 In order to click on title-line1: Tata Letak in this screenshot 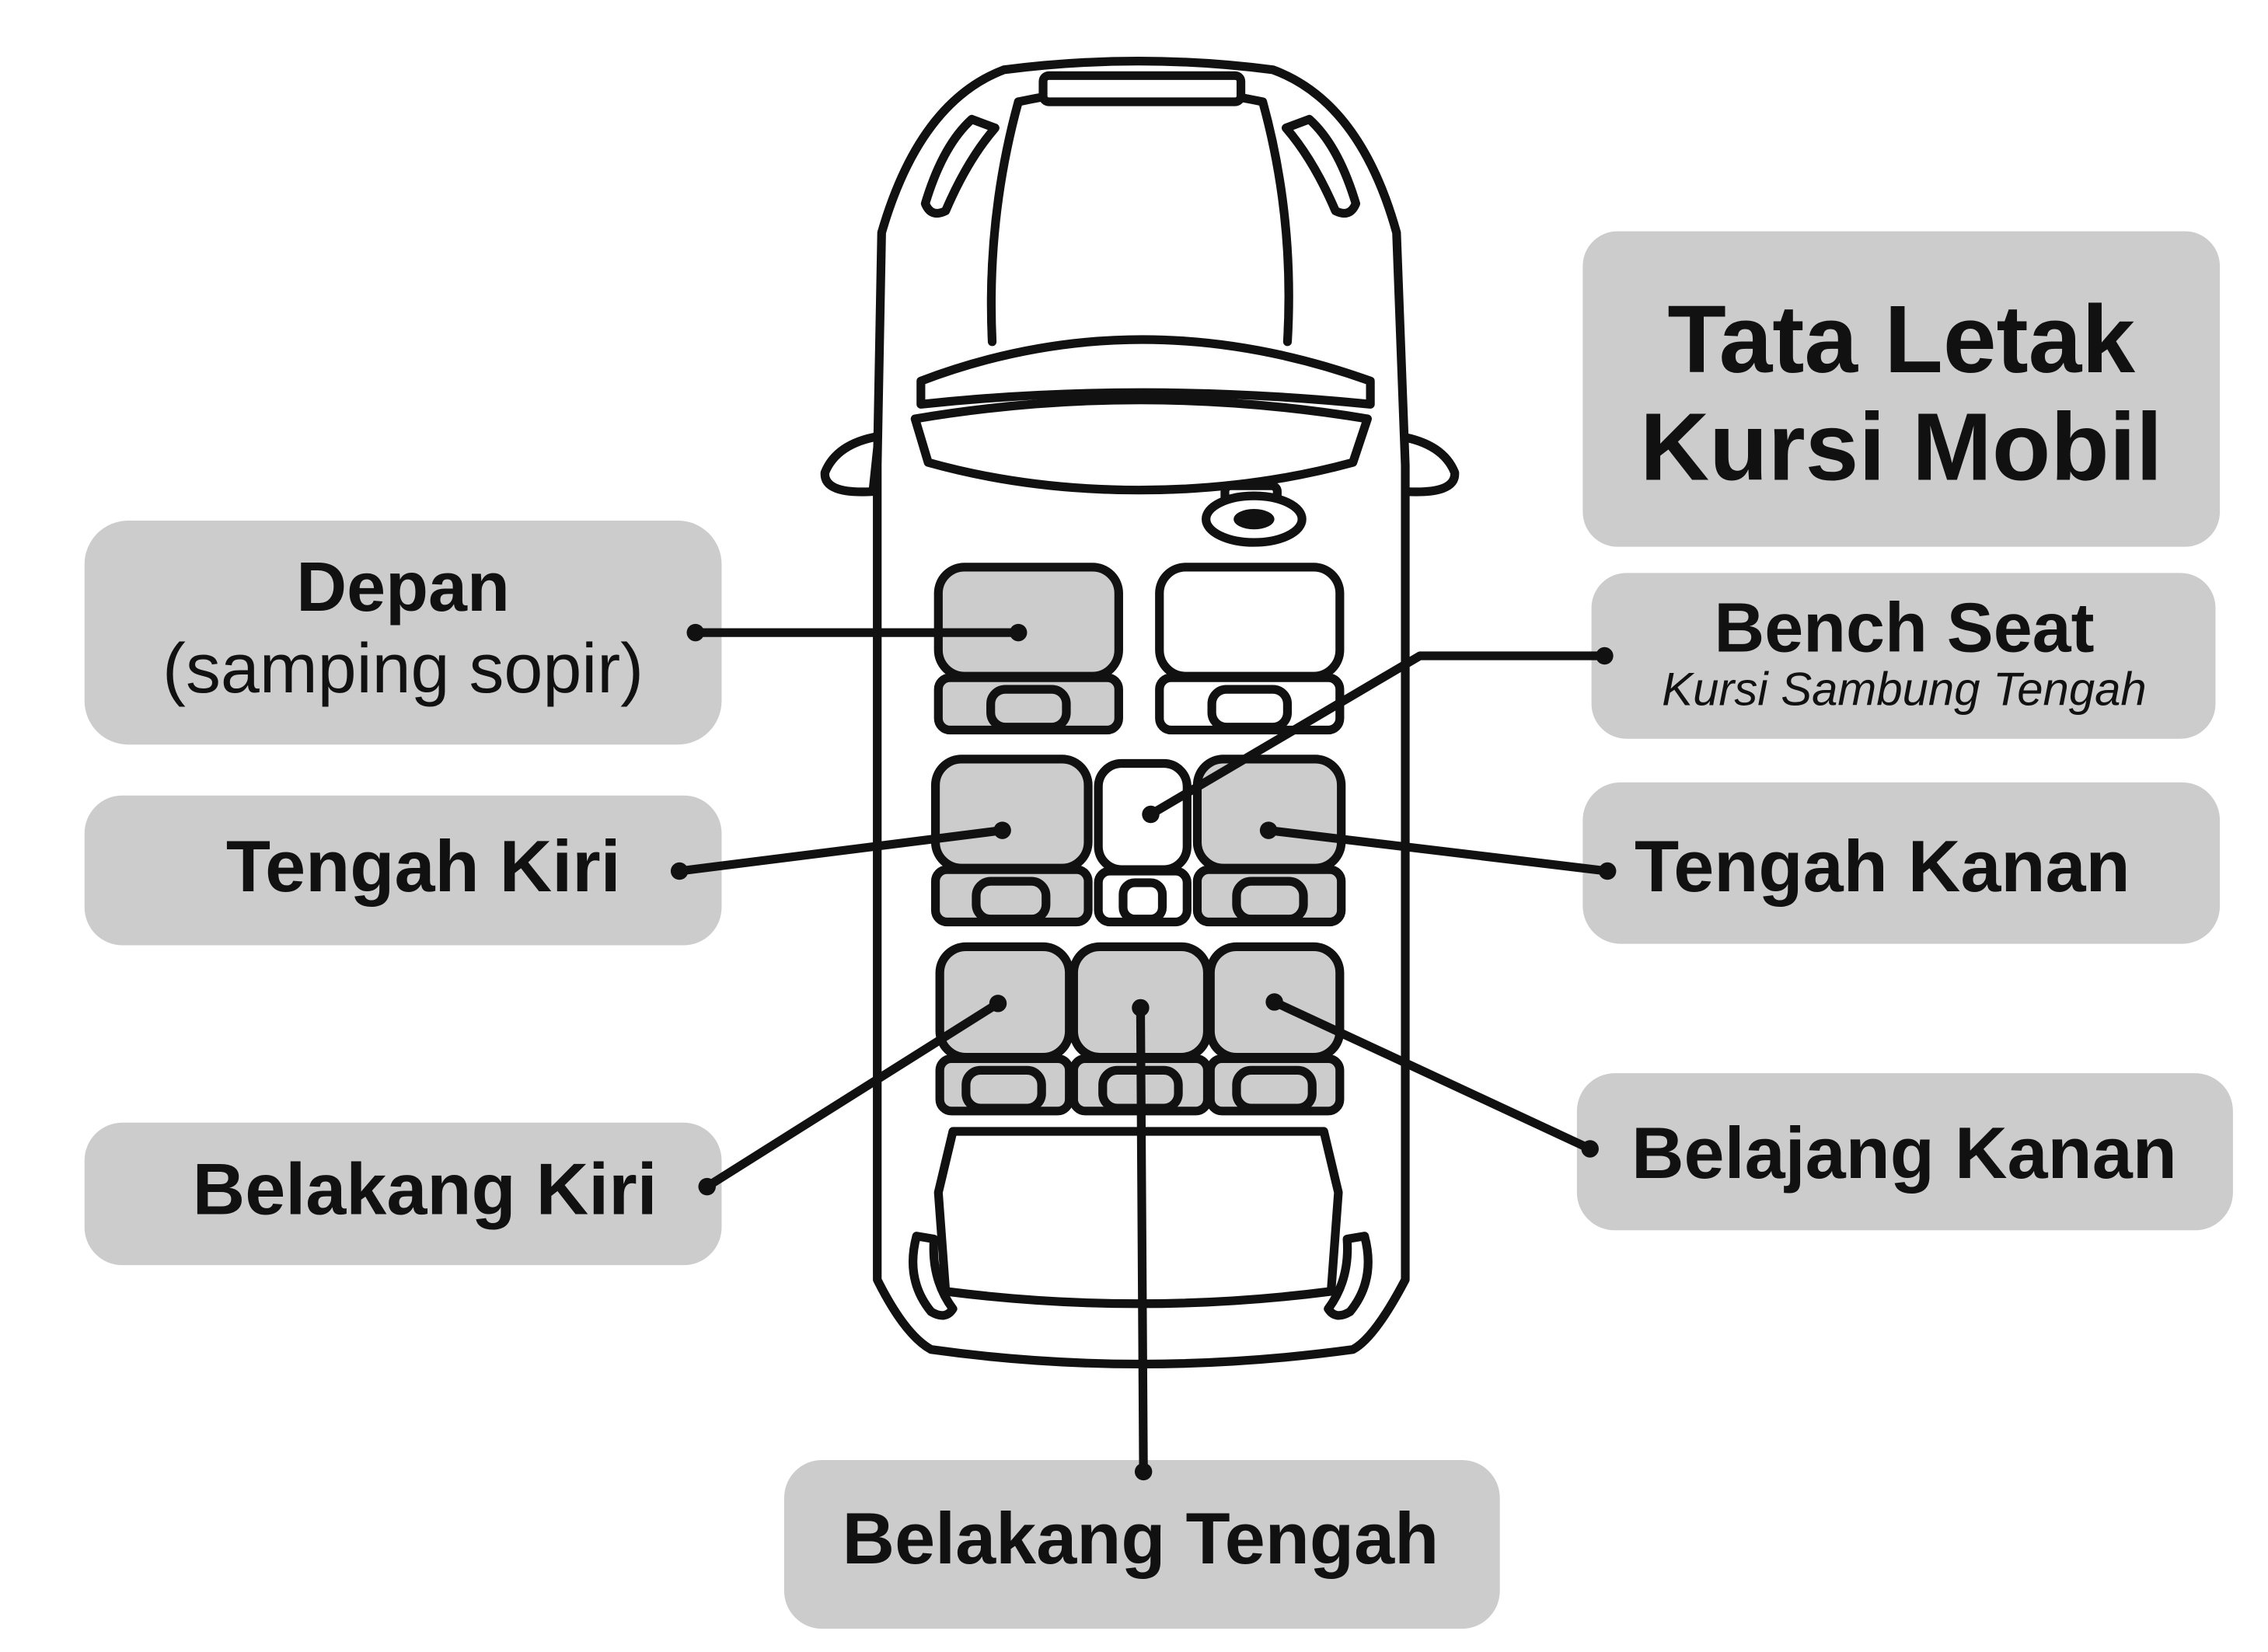, I will do `click(1901, 339)`.